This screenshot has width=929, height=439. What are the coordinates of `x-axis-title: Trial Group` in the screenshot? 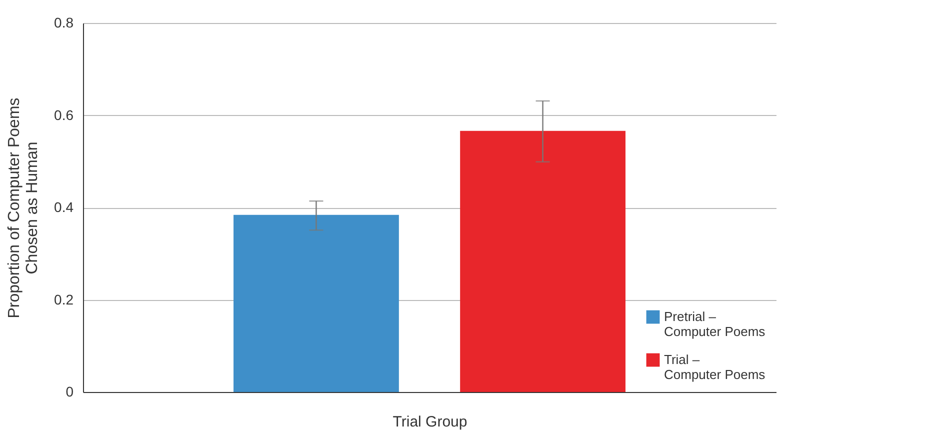 It's located at (430, 422).